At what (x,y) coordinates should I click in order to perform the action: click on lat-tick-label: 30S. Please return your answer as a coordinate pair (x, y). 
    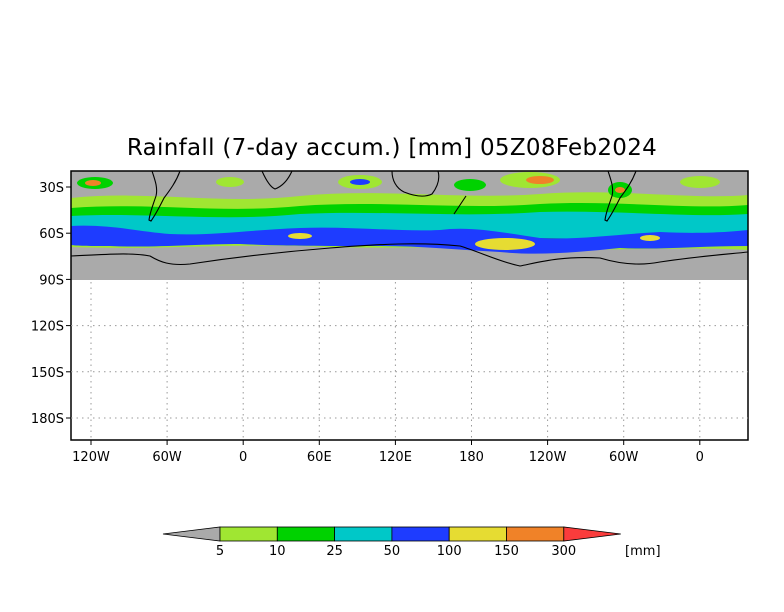
    Looking at the image, I should click on (51, 188).